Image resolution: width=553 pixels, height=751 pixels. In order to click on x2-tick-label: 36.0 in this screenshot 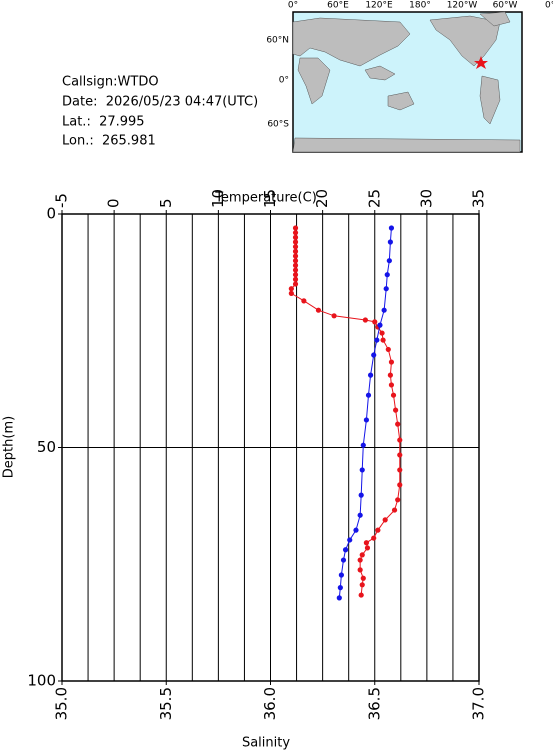, I will do `click(270, 703)`.